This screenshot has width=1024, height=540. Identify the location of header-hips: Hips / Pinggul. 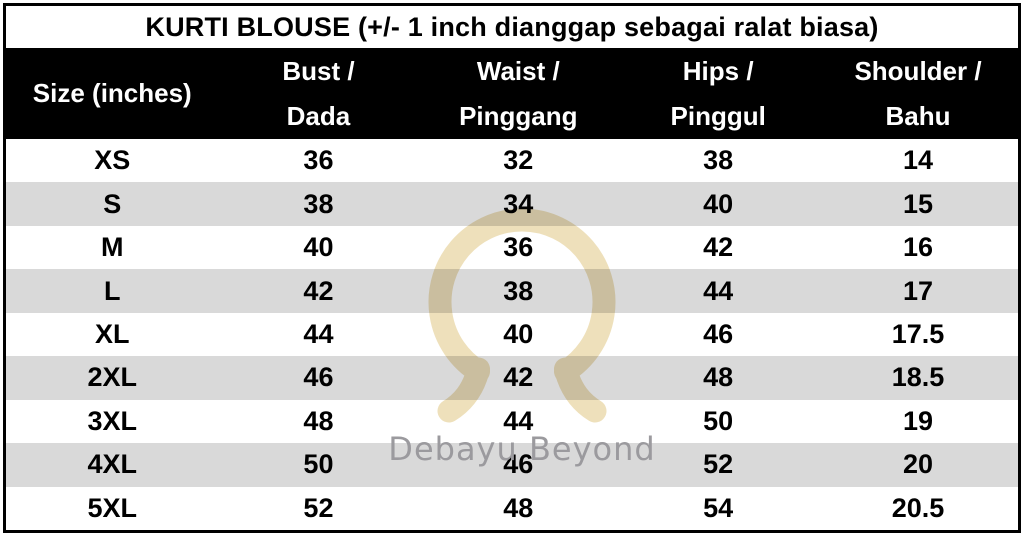
(718, 93).